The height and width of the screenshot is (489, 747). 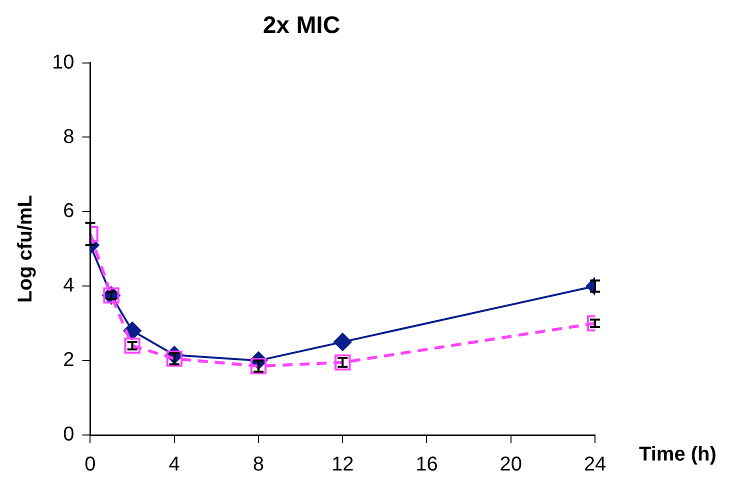 I want to click on chart-title: 2x MIC, so click(x=301, y=26).